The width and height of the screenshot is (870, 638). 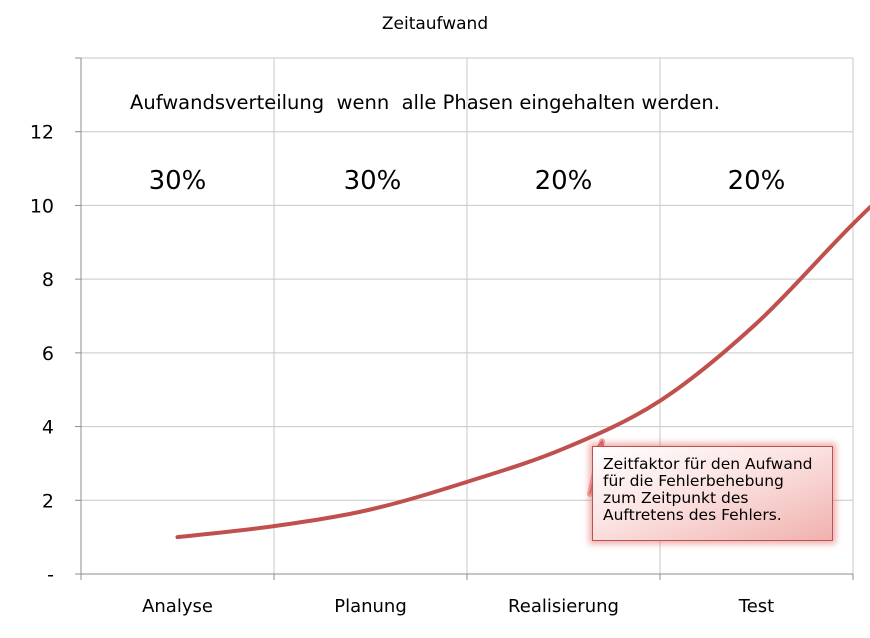 What do you see at coordinates (48, 354) in the screenshot?
I see `y-tick-label: 6` at bounding box center [48, 354].